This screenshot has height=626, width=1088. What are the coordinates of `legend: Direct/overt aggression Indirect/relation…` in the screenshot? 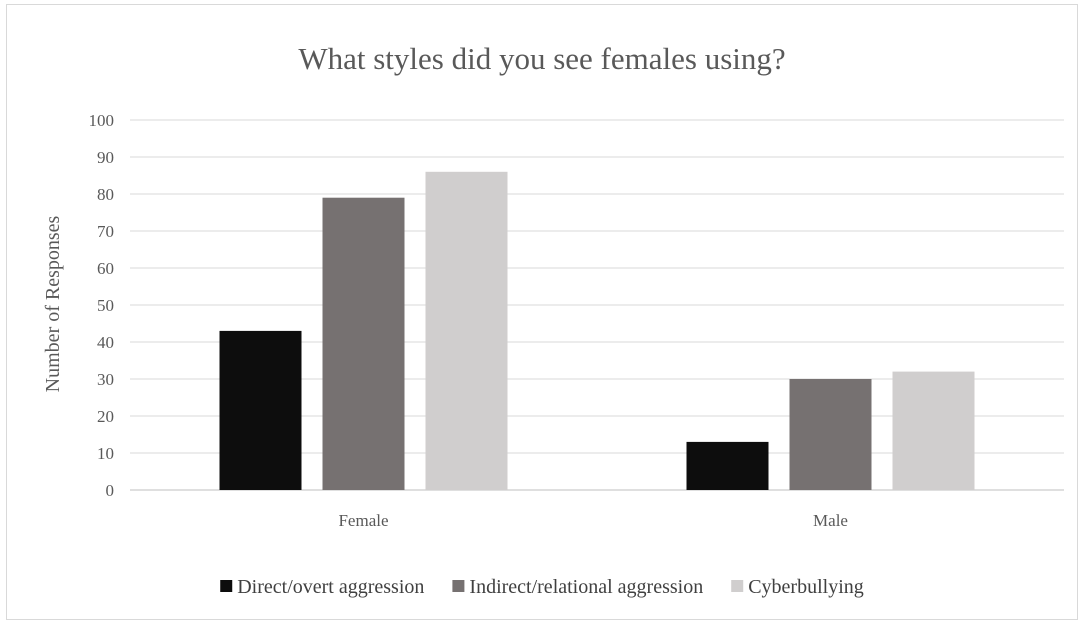 It's located at (542, 587).